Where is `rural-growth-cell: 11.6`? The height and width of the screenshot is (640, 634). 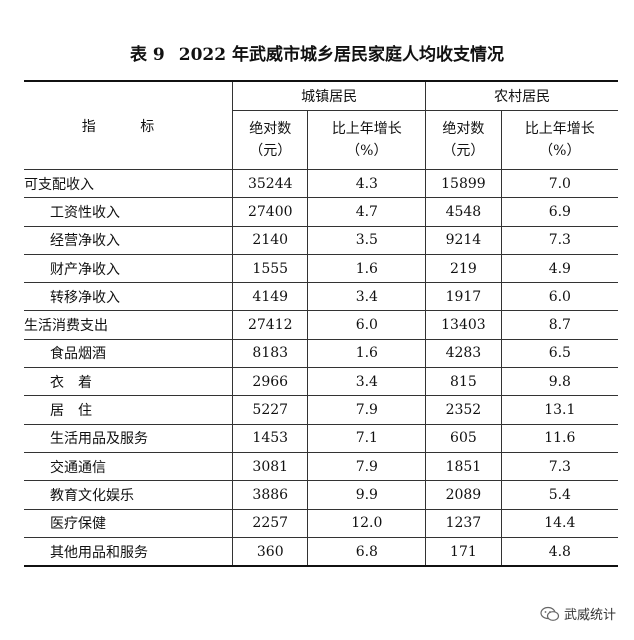 rural-growth-cell: 11.6 is located at coordinates (559, 438).